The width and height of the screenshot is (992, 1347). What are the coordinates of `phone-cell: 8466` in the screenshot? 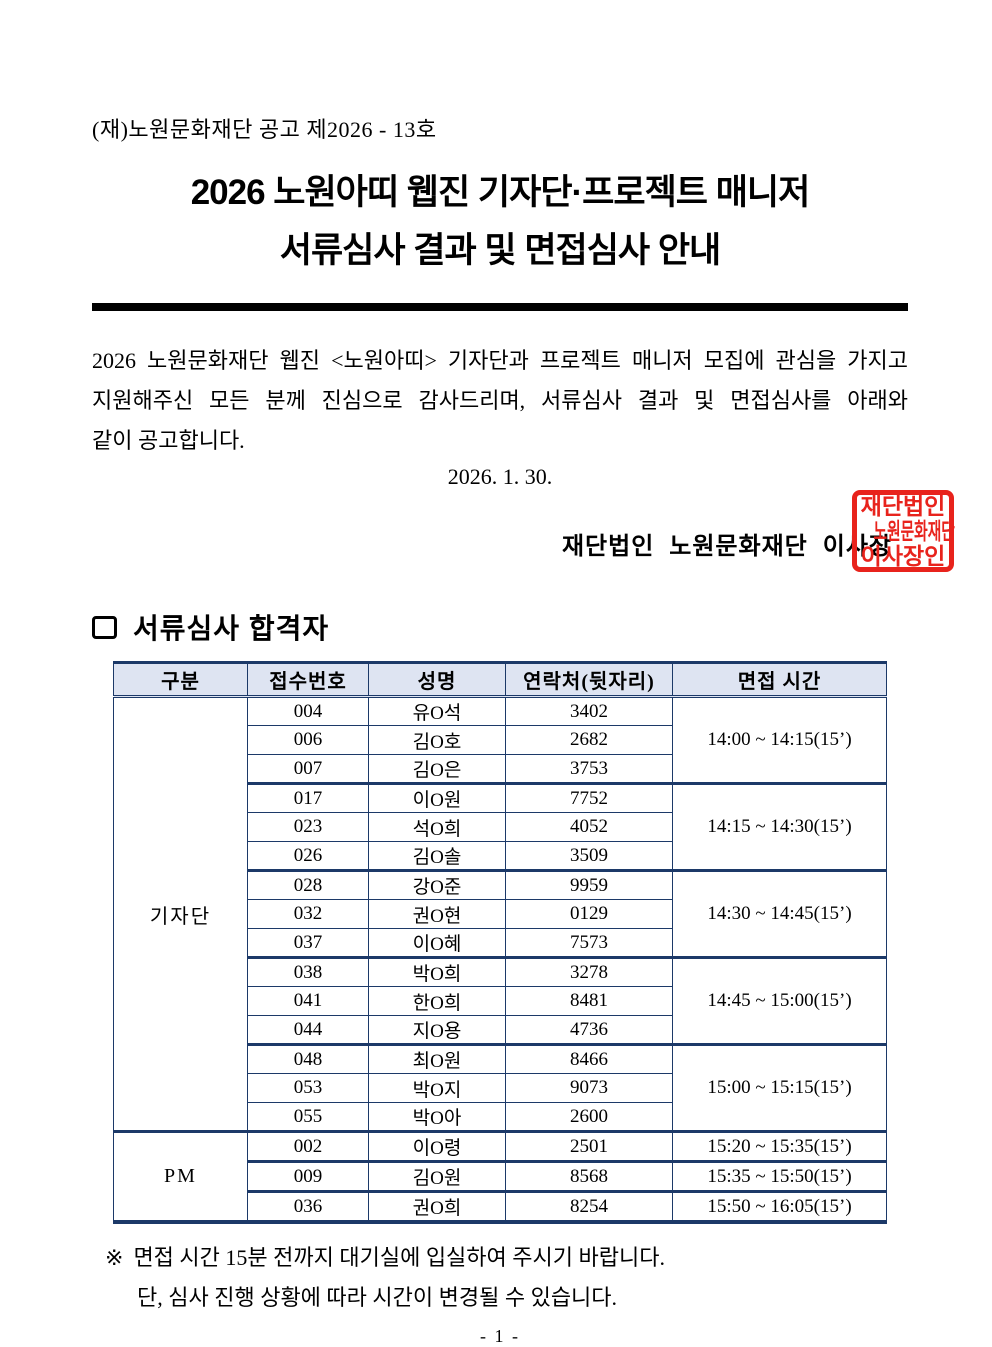 It's located at (589, 1059).